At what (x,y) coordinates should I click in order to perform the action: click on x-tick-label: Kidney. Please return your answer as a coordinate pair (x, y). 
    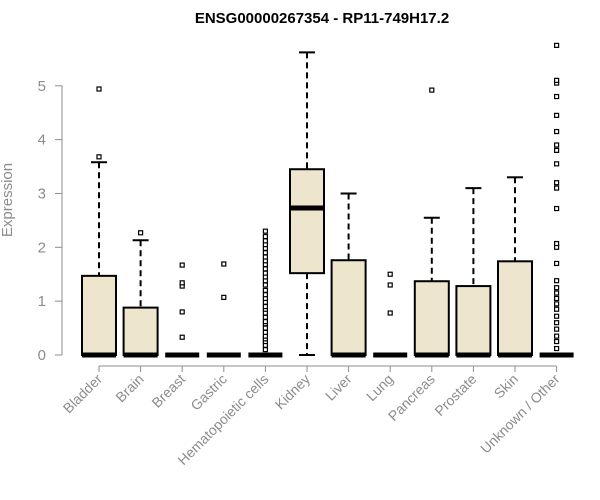
    Looking at the image, I should click on (293, 392).